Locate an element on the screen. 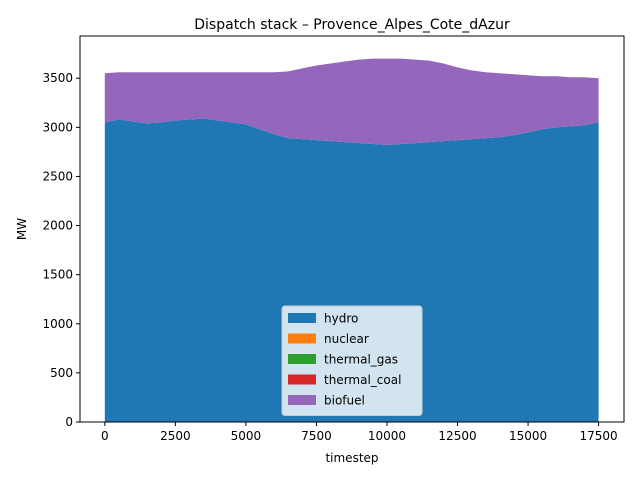 This screenshot has height=480, width=640. legend-label-thermal-gas: thermal_gas is located at coordinates (361, 360).